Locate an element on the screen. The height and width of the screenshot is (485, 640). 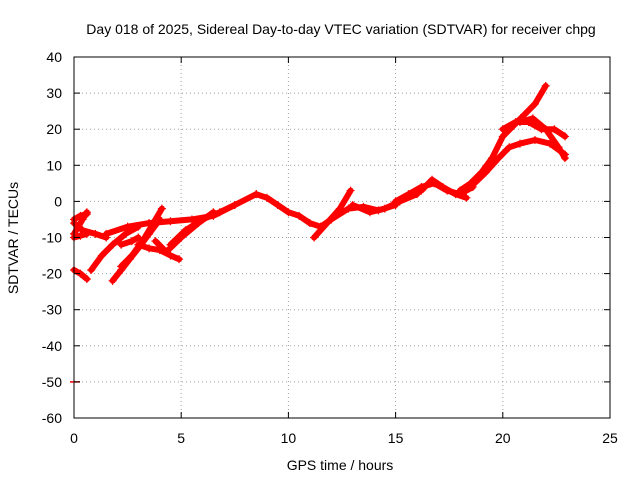
x-tick-label-20: 20 is located at coordinates (503, 438).